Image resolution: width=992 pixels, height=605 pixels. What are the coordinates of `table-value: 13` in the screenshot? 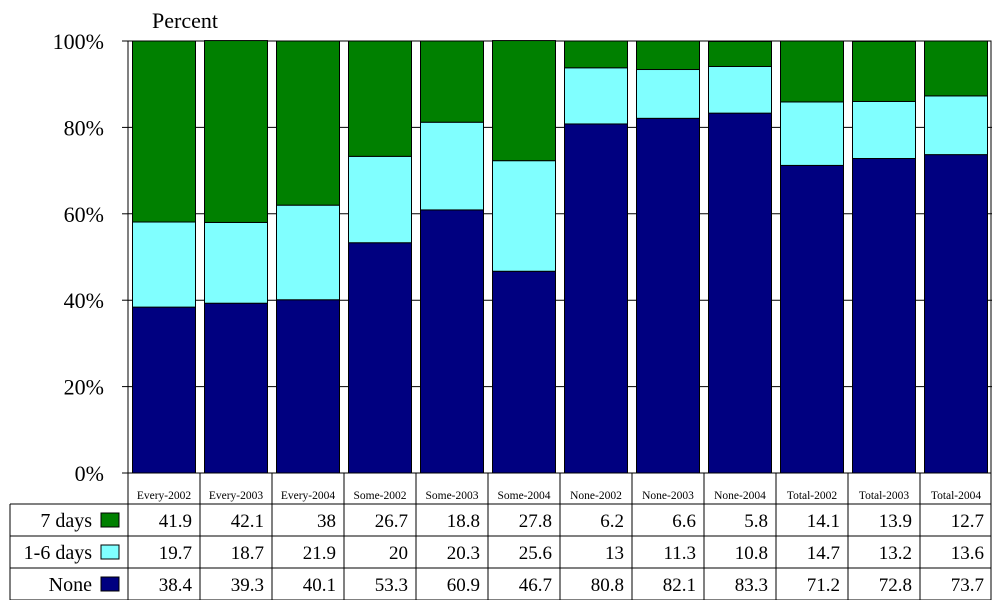 It's located at (614, 553).